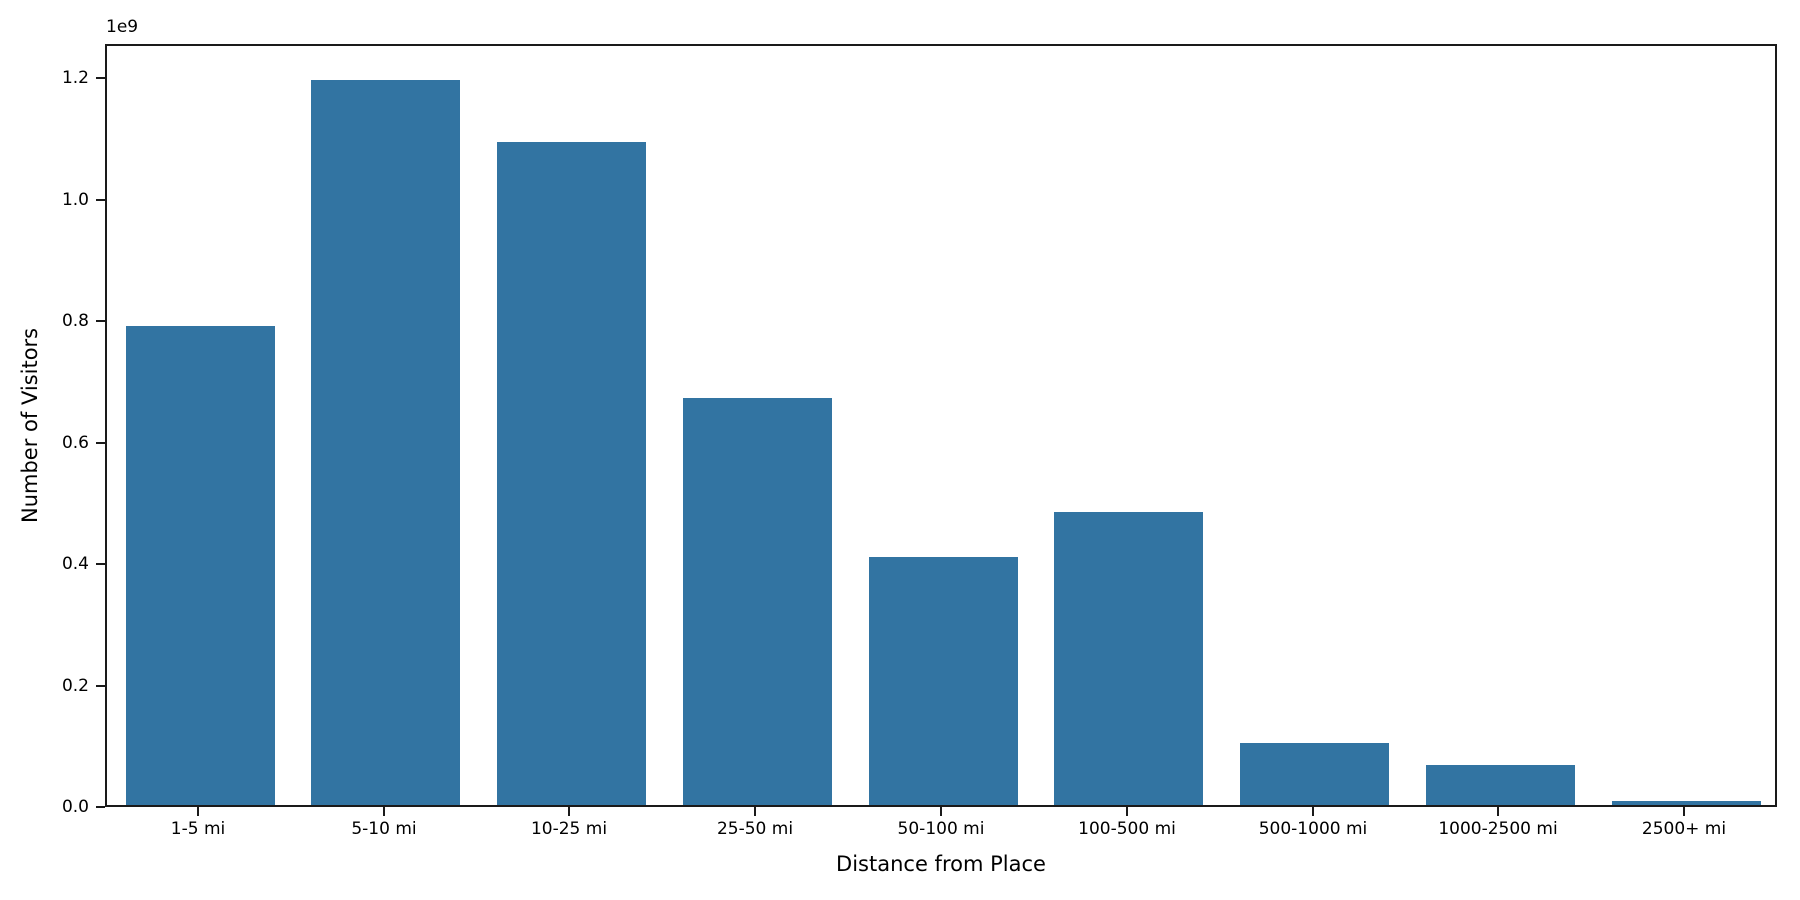  Describe the element at coordinates (198, 829) in the screenshot. I see `x-tick-label: 1-5 mi` at that location.